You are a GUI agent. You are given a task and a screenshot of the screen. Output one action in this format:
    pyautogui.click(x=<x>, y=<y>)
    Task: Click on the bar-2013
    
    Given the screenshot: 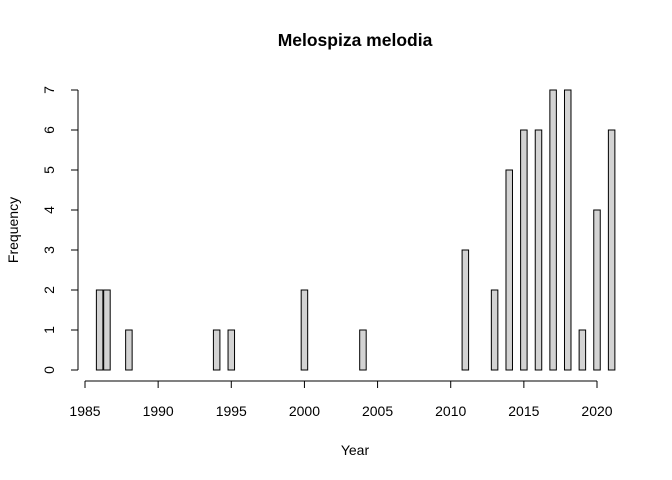 What is the action you would take?
    pyautogui.click(x=494, y=330)
    